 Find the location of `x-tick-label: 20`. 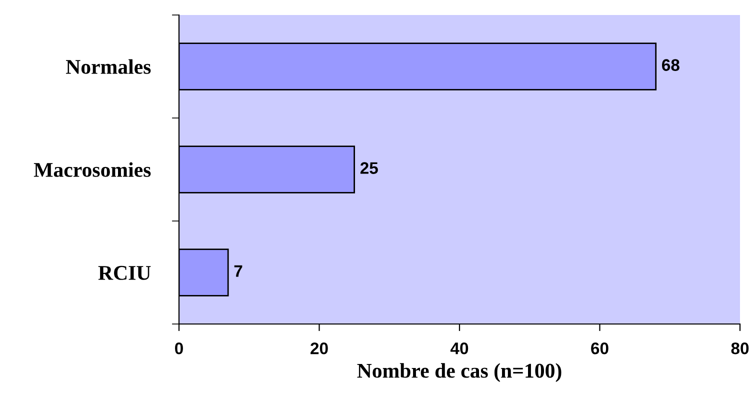

x-tick-label: 20 is located at coordinates (319, 348).